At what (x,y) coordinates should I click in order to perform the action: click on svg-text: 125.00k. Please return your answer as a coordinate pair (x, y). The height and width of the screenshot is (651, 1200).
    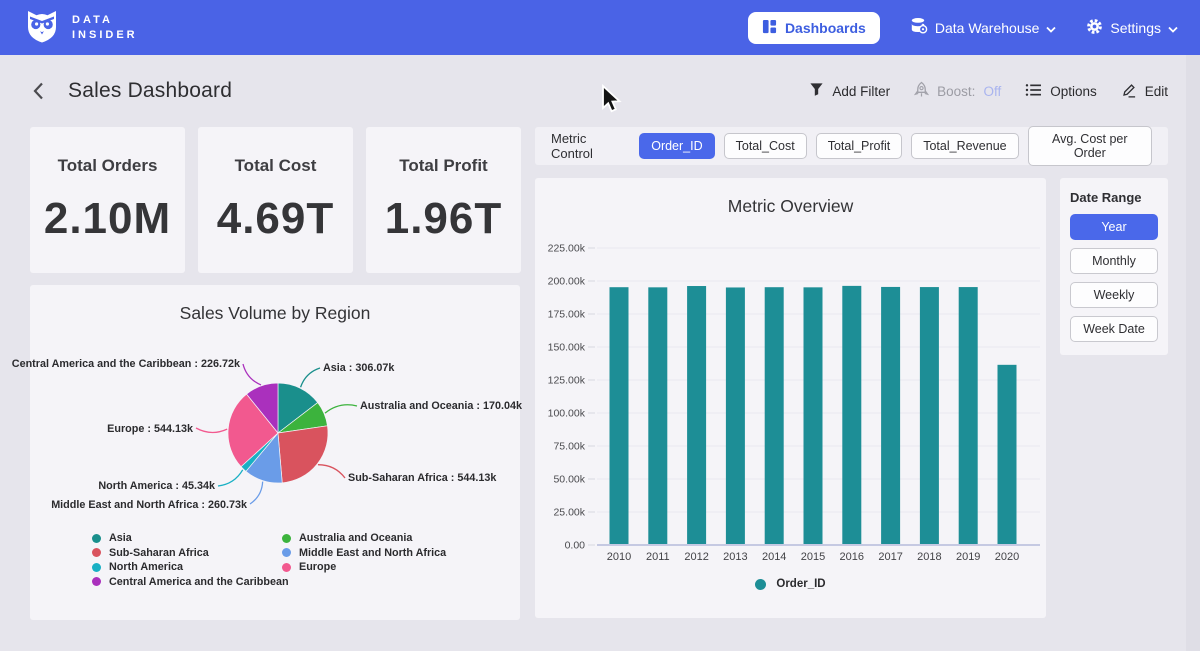
    Looking at the image, I should click on (567, 381).